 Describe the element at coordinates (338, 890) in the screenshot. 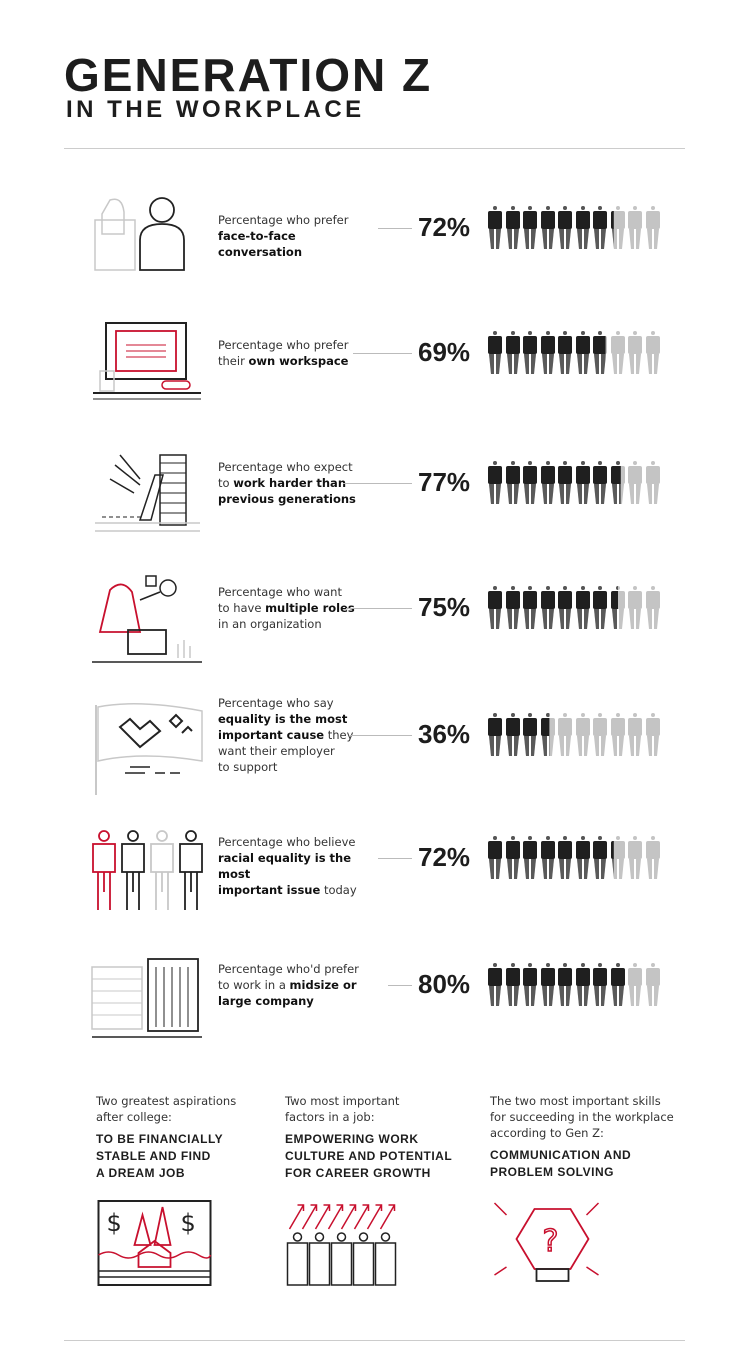

I see `stat-text: today` at that location.